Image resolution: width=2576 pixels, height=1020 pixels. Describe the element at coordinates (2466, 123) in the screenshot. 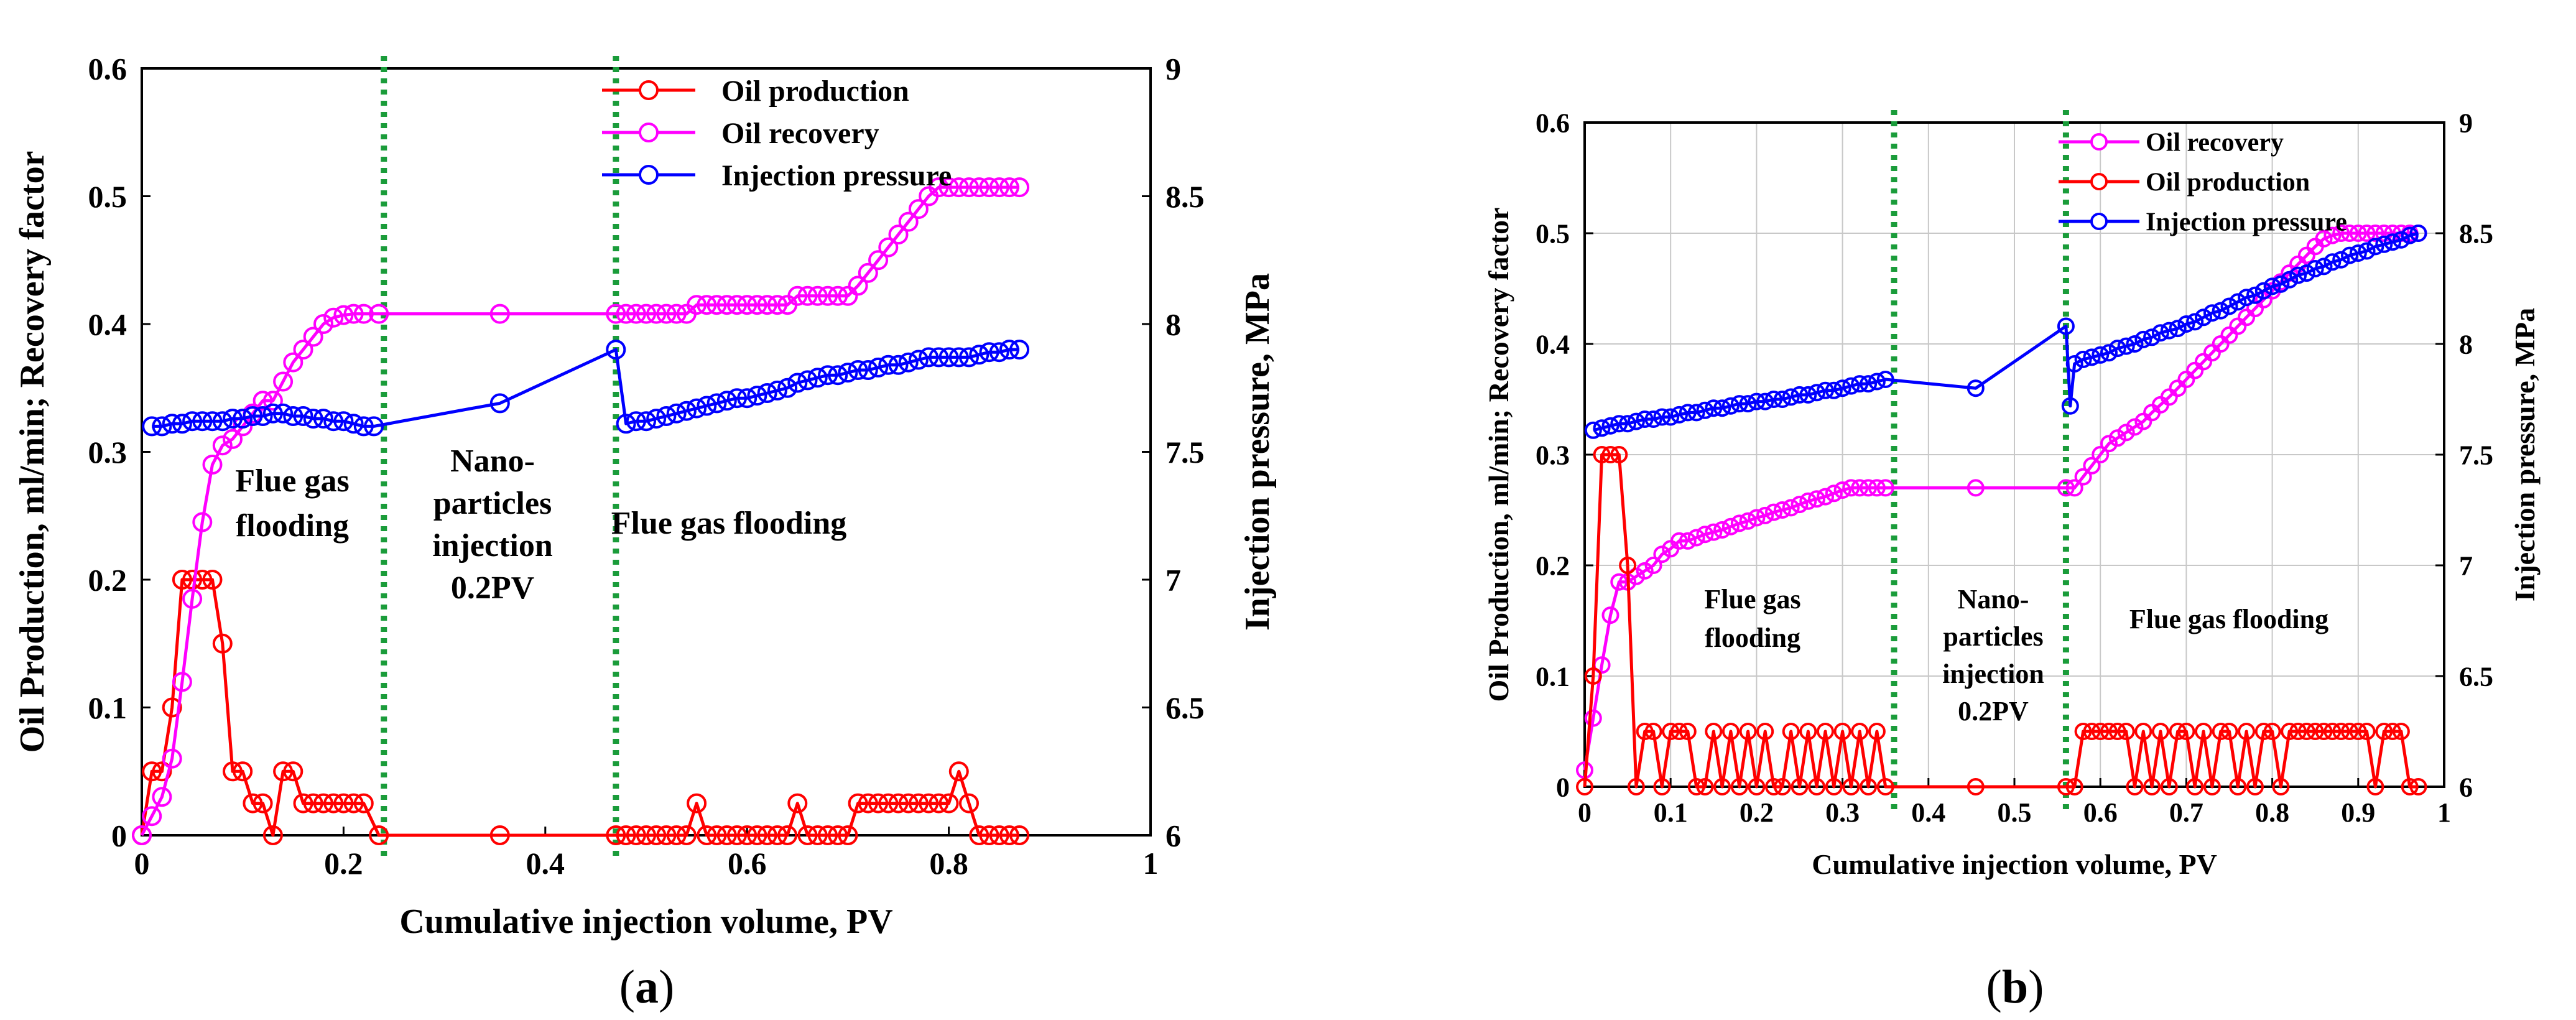

I see `y2-tick-label: 9` at that location.